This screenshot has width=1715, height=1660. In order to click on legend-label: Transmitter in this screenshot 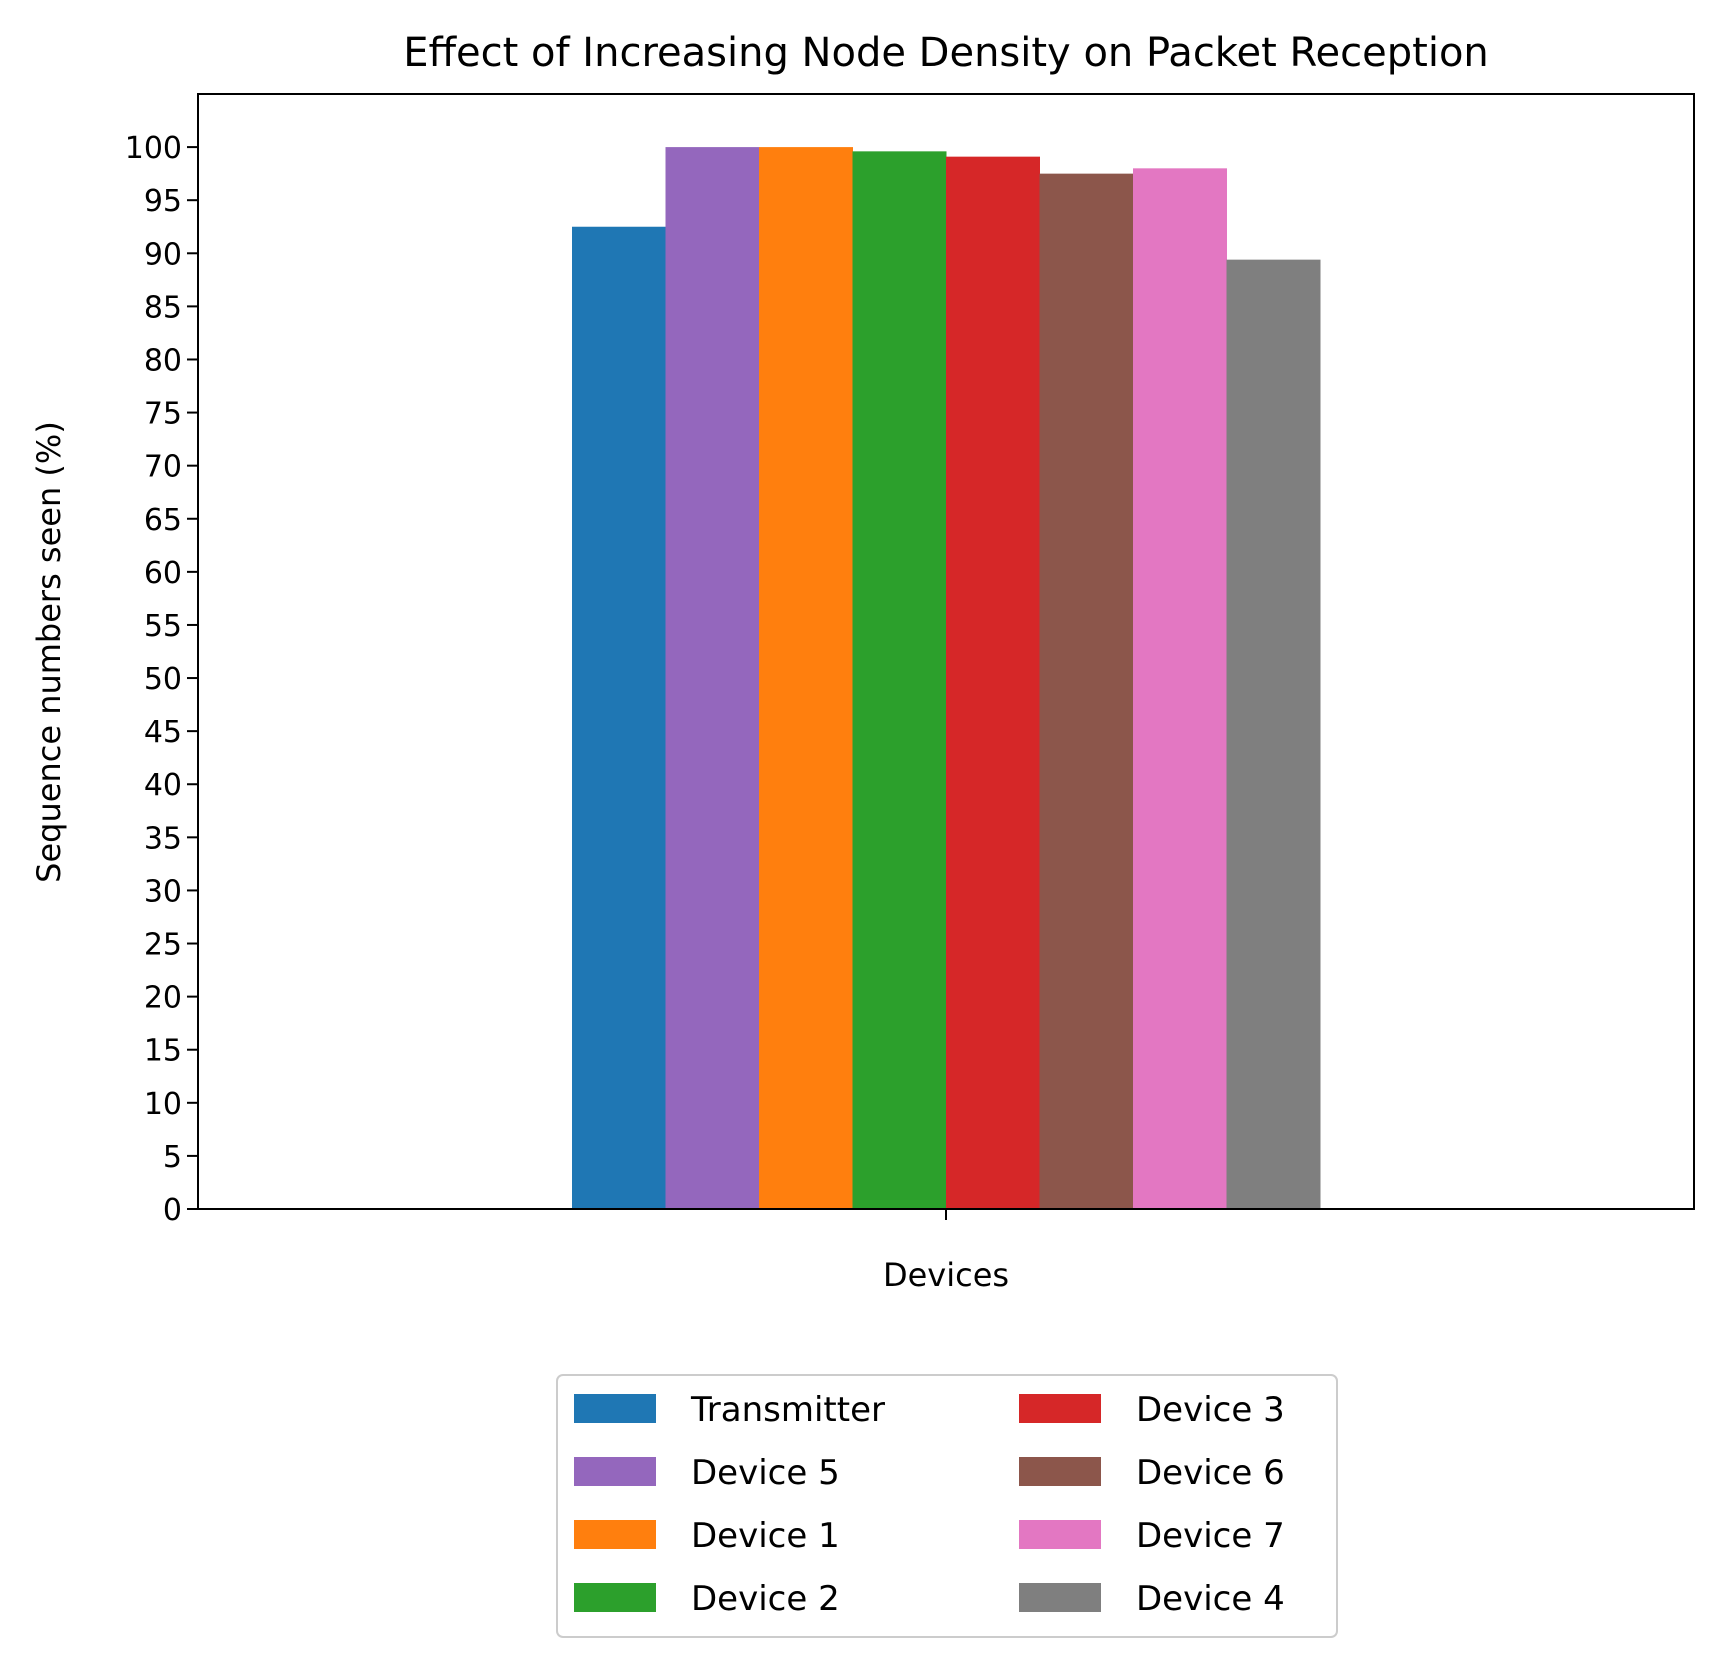, I will do `click(787, 1410)`.